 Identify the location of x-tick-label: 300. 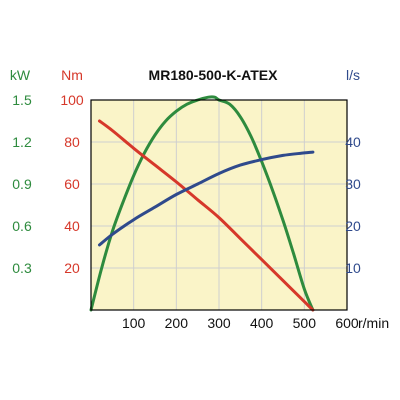
(219, 323).